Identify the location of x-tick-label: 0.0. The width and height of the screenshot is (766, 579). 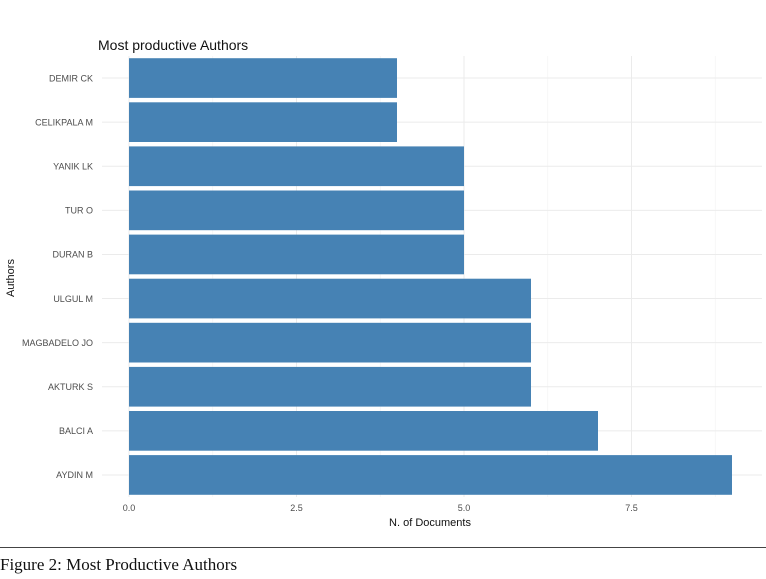
(129, 508).